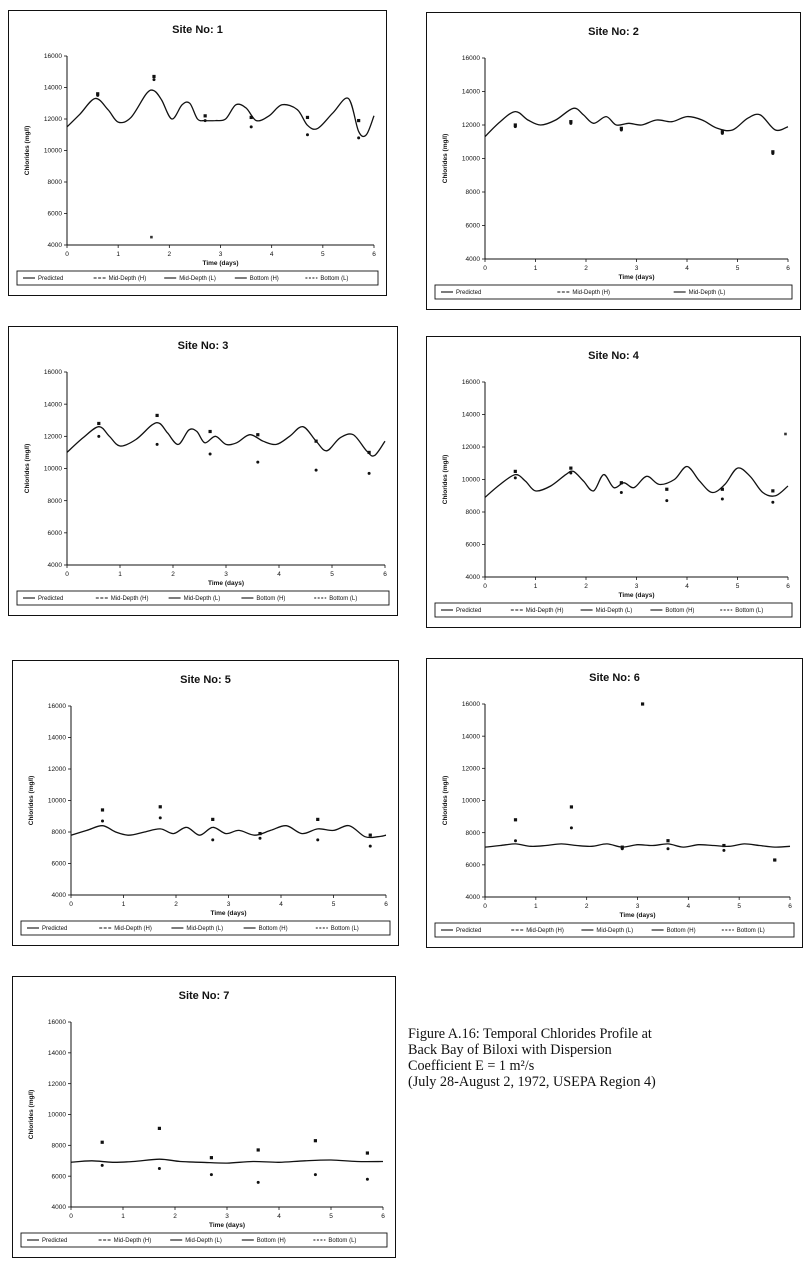 Image resolution: width=803 pixels, height=1267 pixels. I want to click on x-tick-label: 2, so click(170, 254).